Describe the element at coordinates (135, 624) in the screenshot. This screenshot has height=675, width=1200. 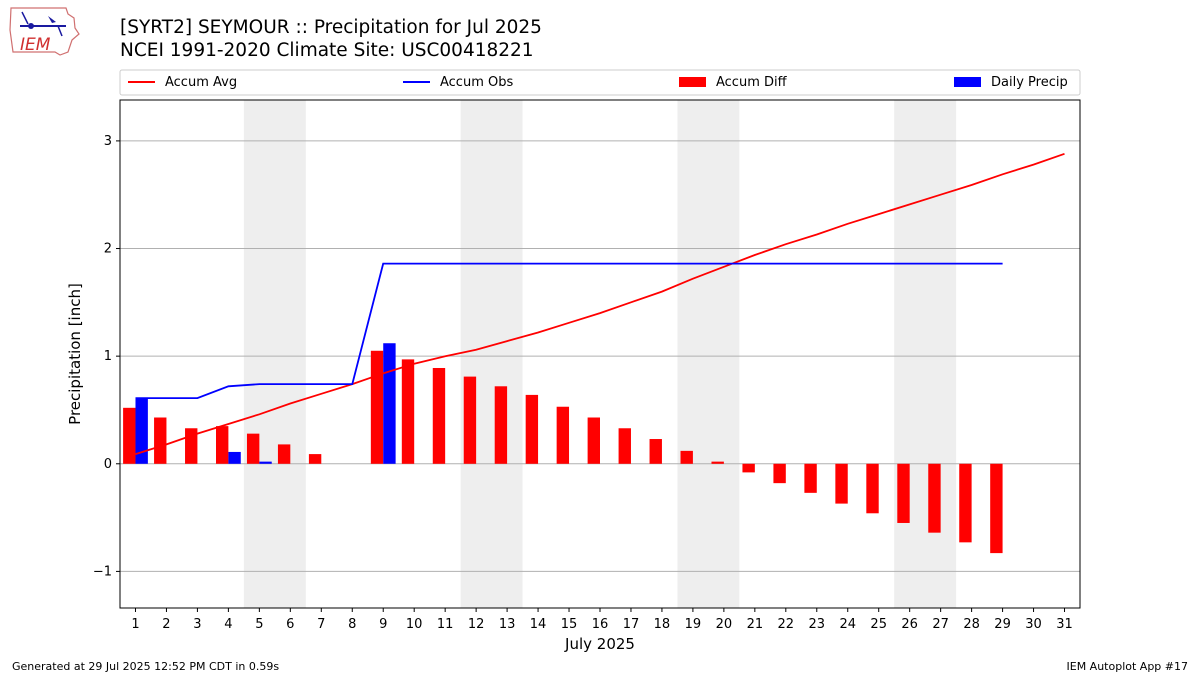
I see `x-tick-label: 1` at that location.